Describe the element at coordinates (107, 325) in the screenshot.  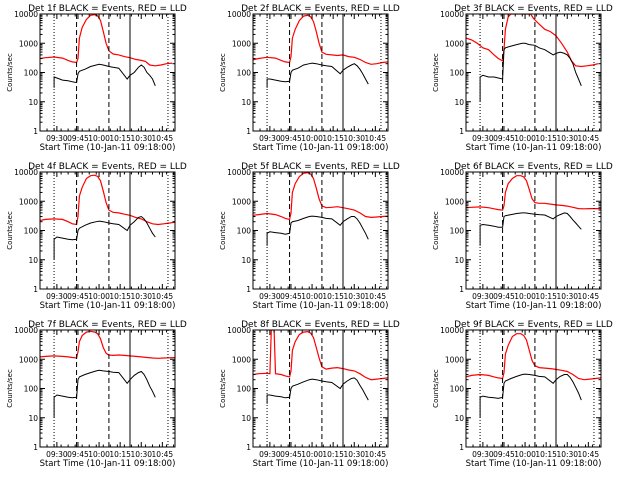
I see `panel-title: Det 7f BLACK = Events, RED = LLD` at that location.